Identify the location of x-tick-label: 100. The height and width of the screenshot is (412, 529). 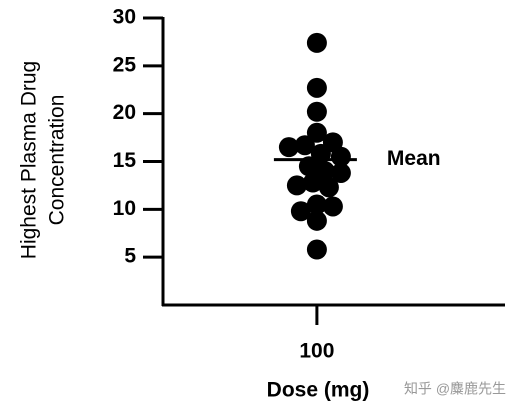
(316, 351).